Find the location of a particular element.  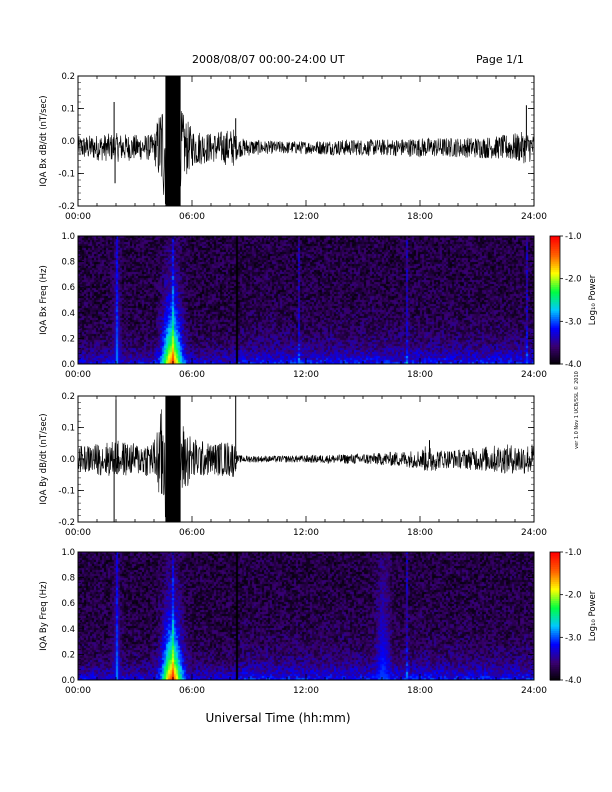

y-tick-label: -0.2 is located at coordinates (66, 523).